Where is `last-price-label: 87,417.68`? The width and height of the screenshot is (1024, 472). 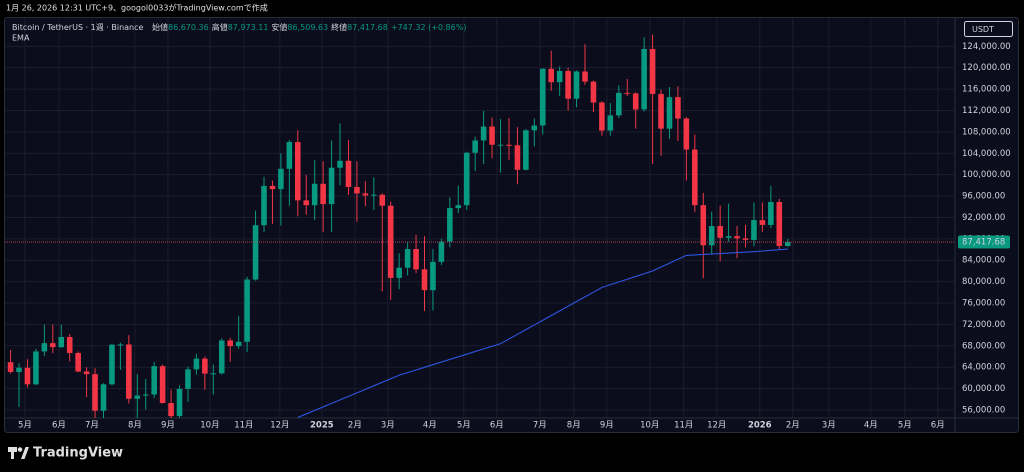
last-price-label: 87,417.68 is located at coordinates (983, 242).